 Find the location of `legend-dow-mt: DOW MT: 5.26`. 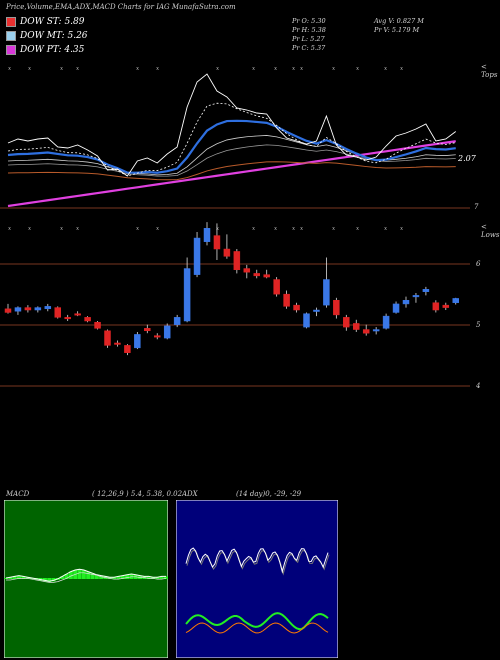

legend-dow-mt: DOW MT: 5.26 is located at coordinates (47, 36).